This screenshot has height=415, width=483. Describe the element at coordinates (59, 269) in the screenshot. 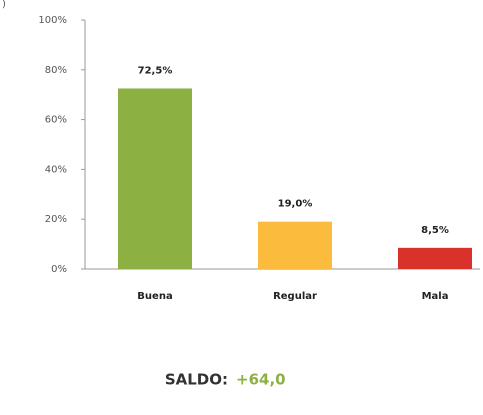

I see `y-tick-label: 0%` at that location.